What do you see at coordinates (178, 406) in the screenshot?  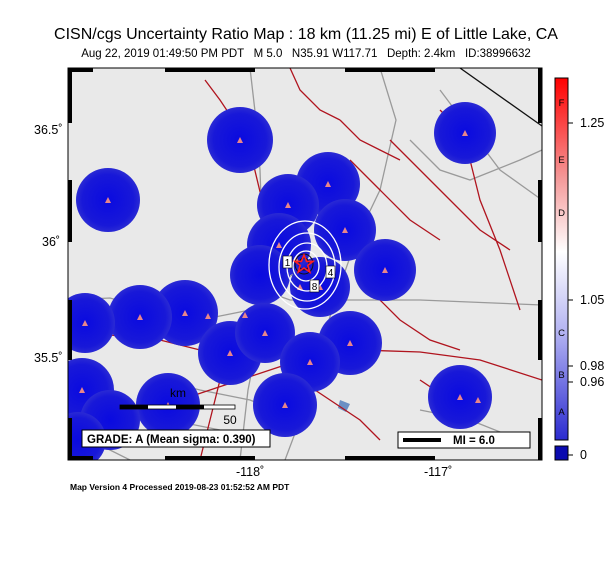 I see `scale-bar: km 50` at bounding box center [178, 406].